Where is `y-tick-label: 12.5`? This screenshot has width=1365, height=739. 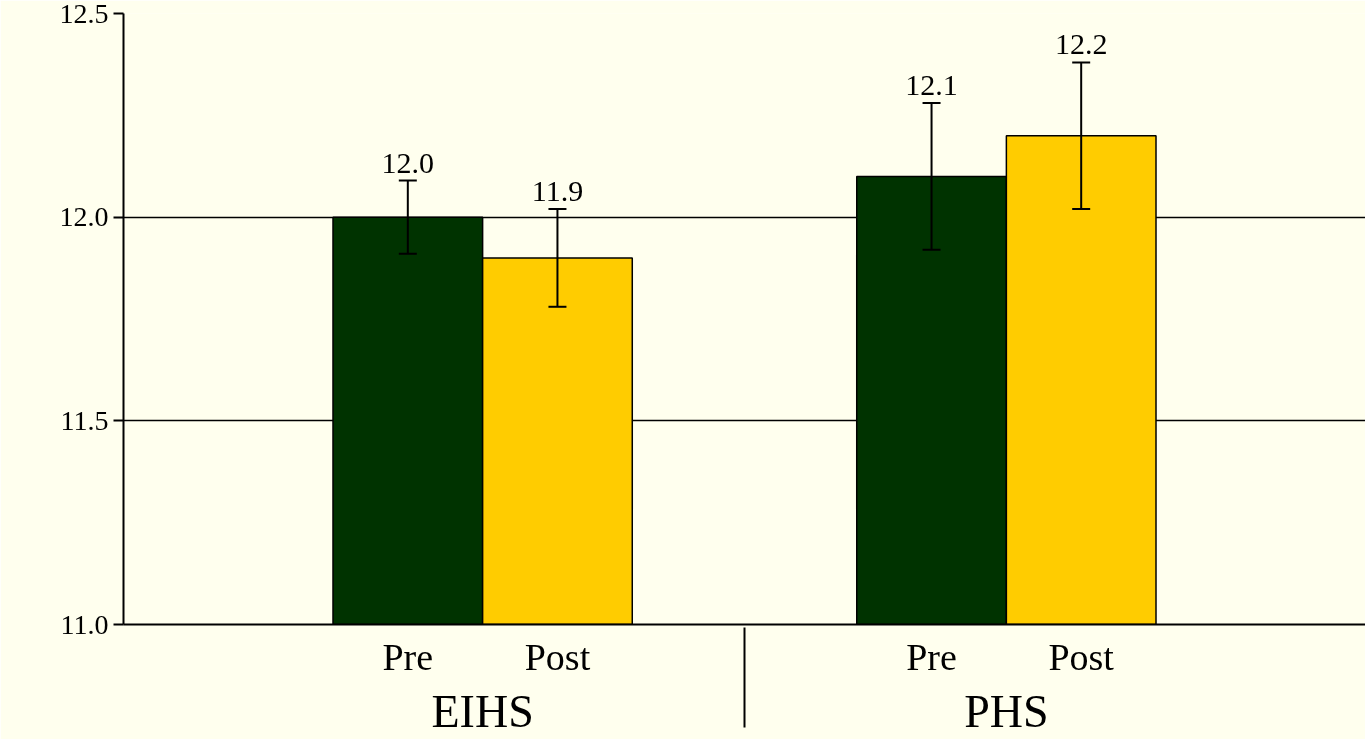 y-tick-label: 12.5 is located at coordinates (84, 14).